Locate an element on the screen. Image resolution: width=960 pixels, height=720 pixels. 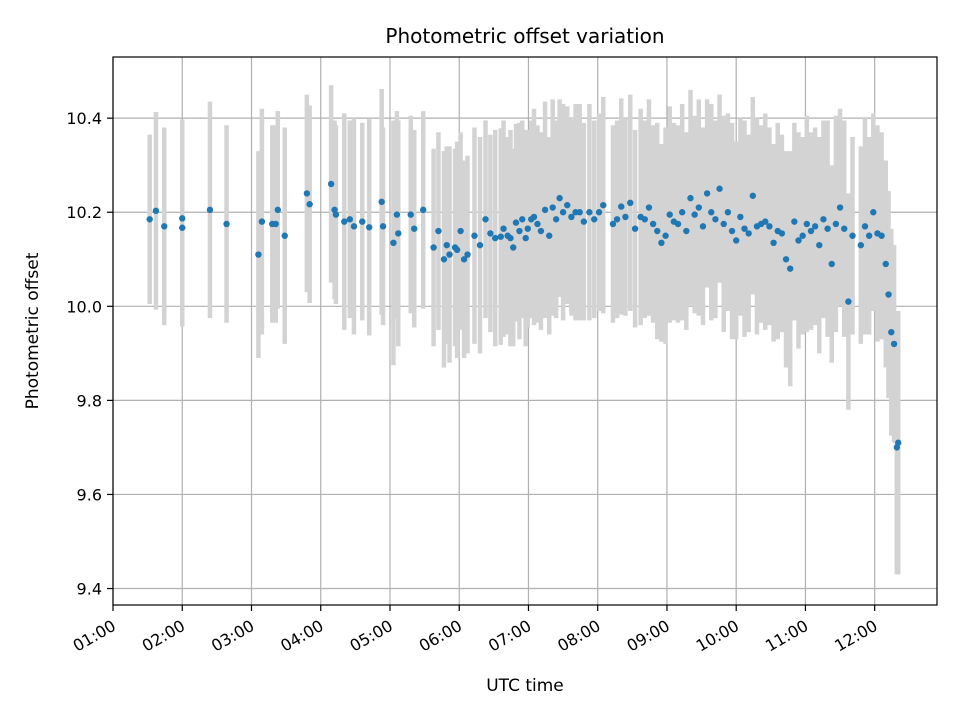
y-tick-label: 10.4 is located at coordinates (84, 118).